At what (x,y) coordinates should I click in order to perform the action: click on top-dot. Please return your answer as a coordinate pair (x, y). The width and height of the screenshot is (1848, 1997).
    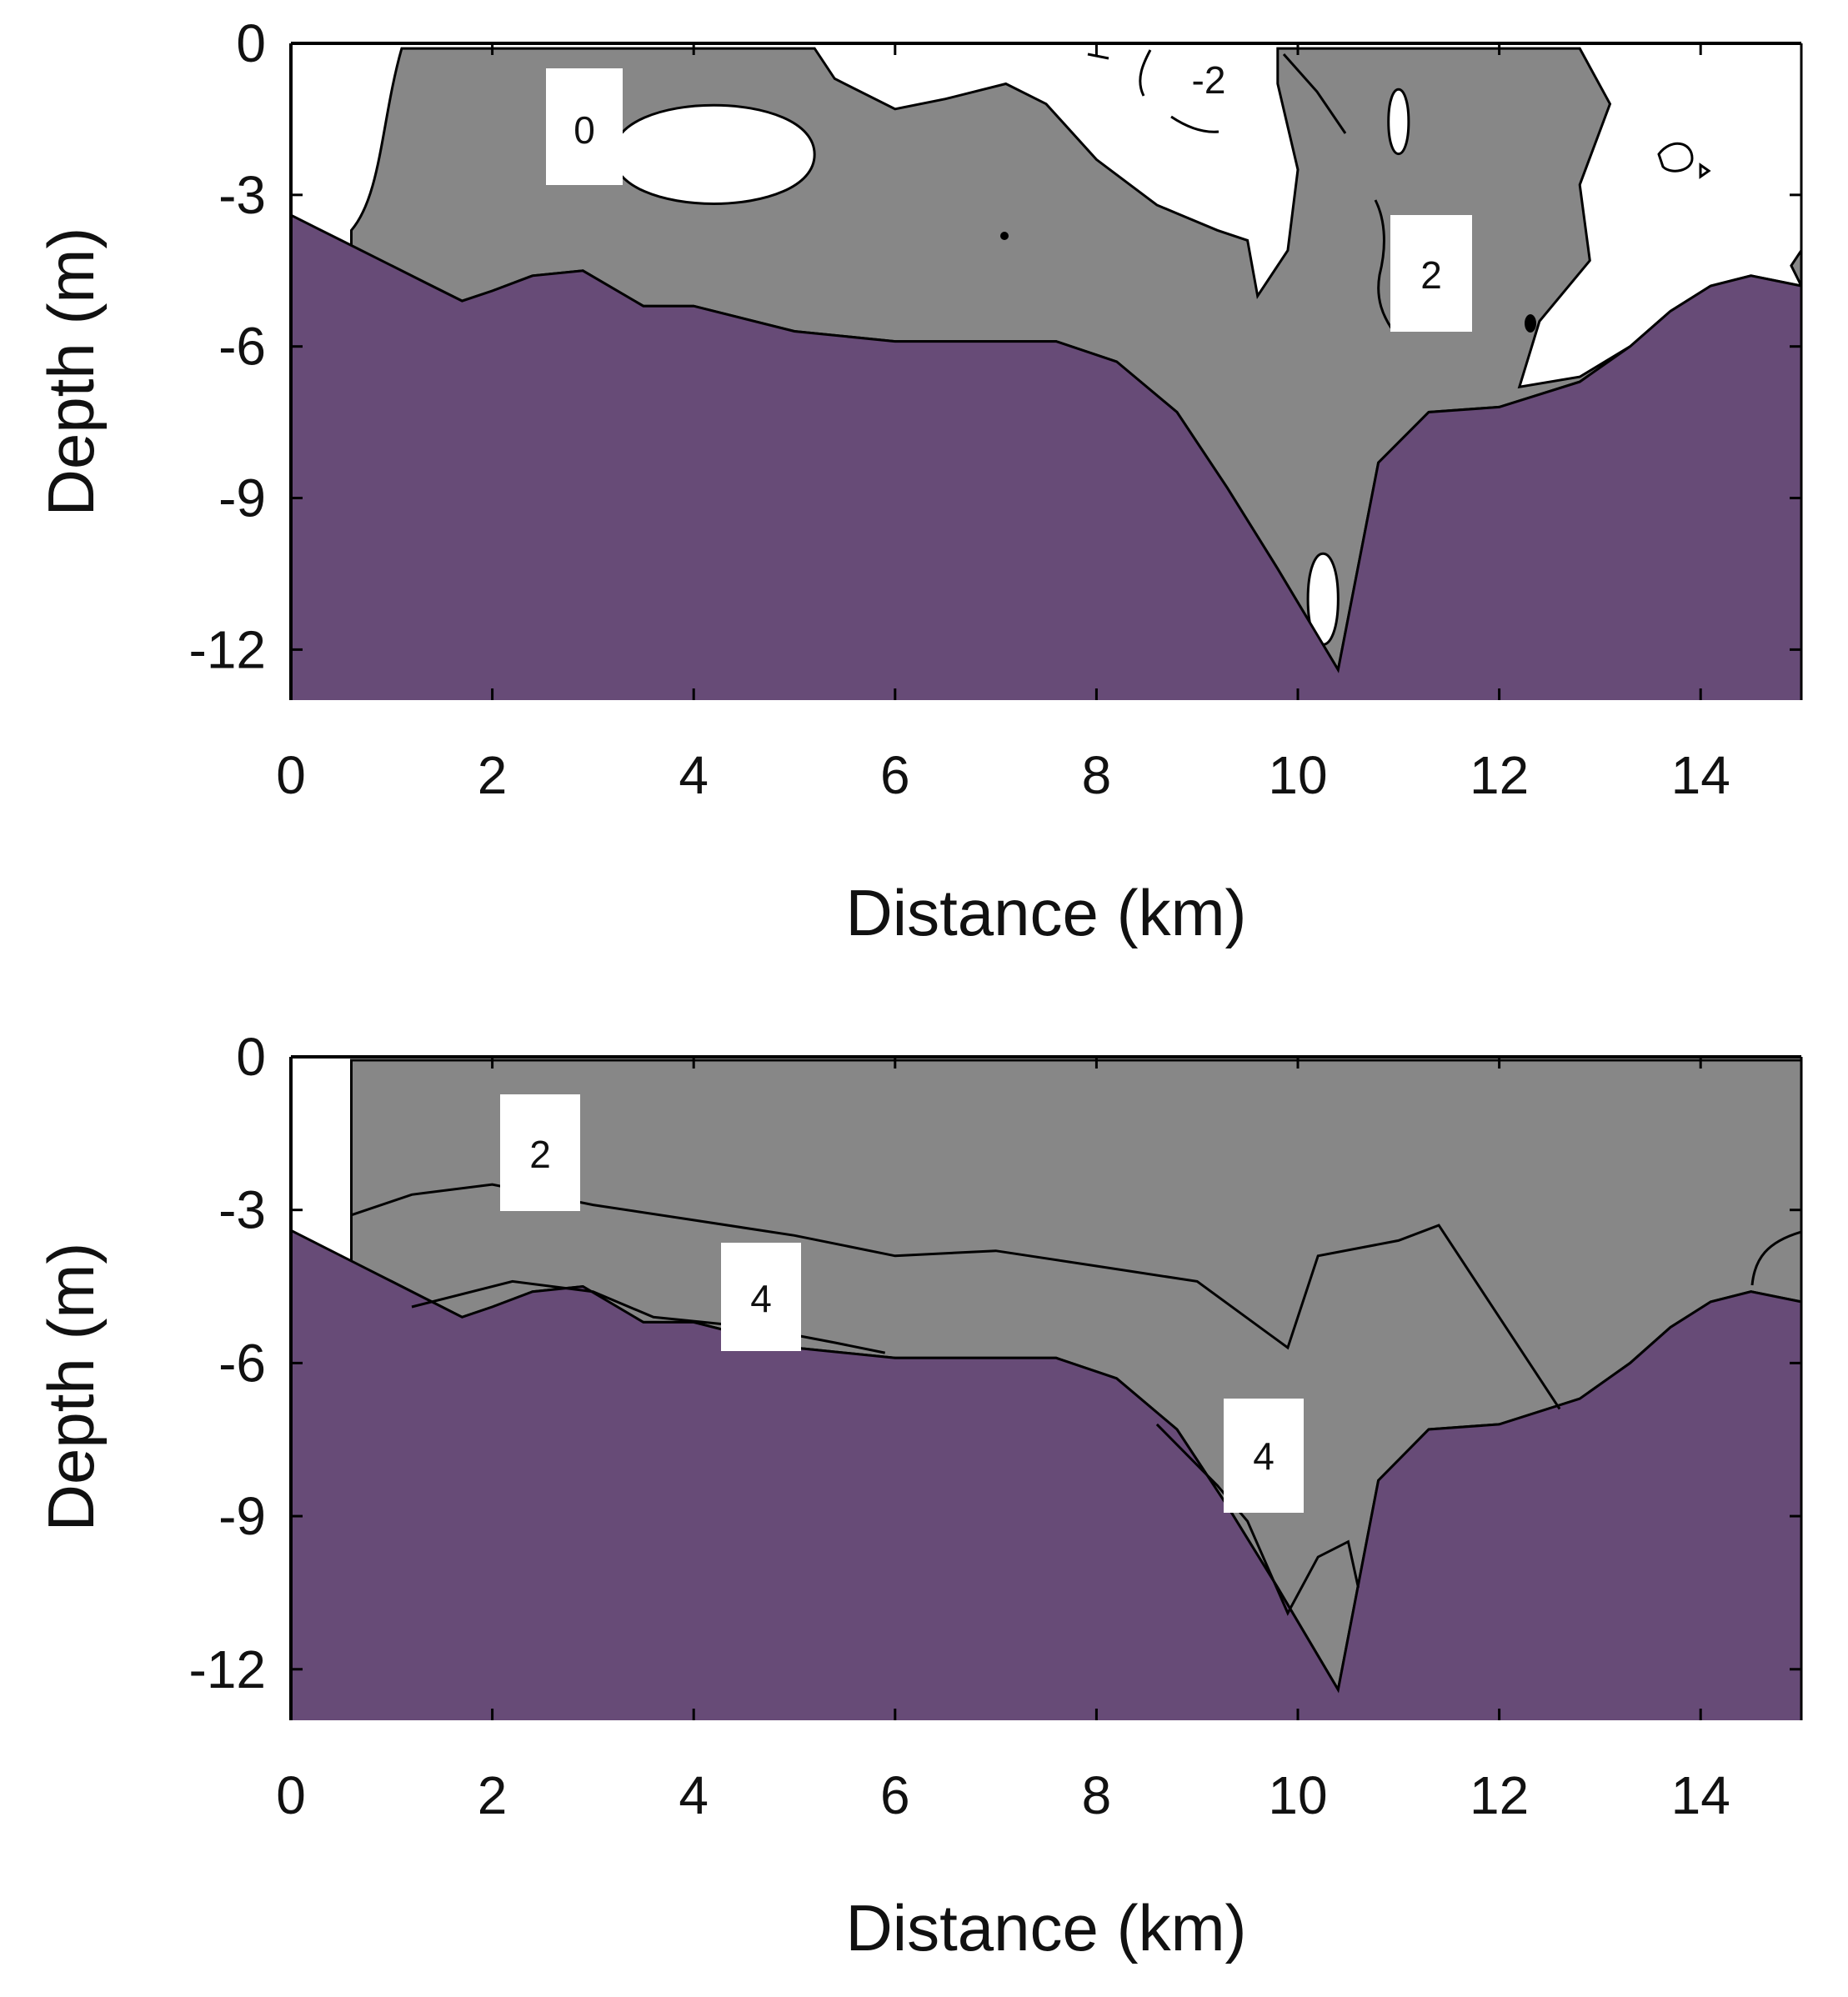
    Looking at the image, I should click on (1005, 236).